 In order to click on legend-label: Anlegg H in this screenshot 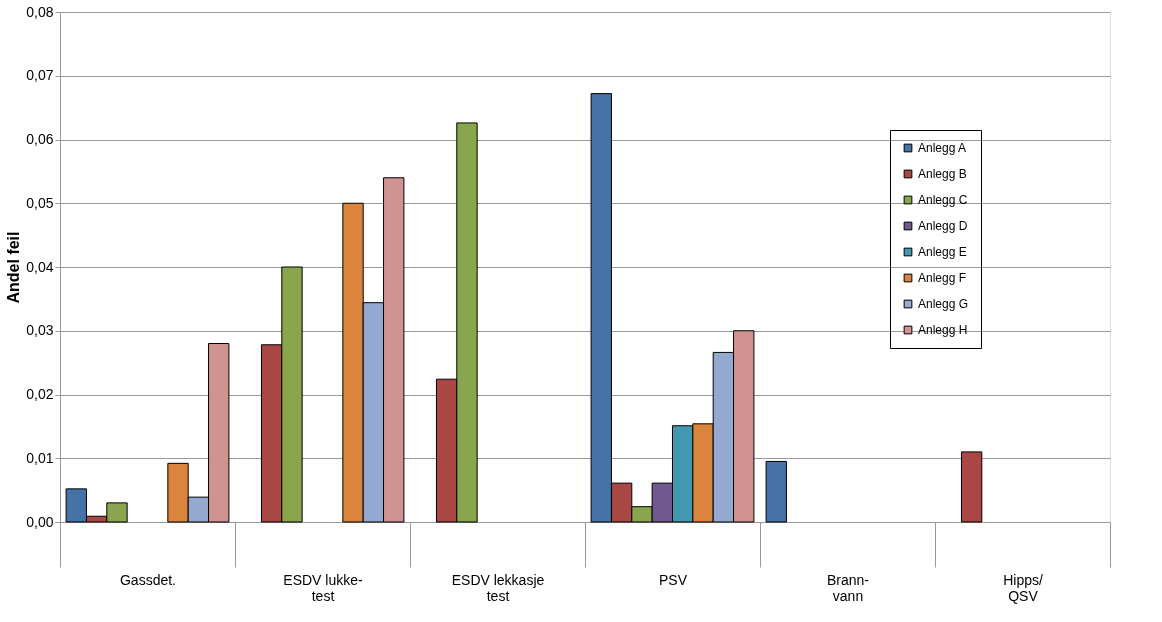, I will do `click(943, 330)`.